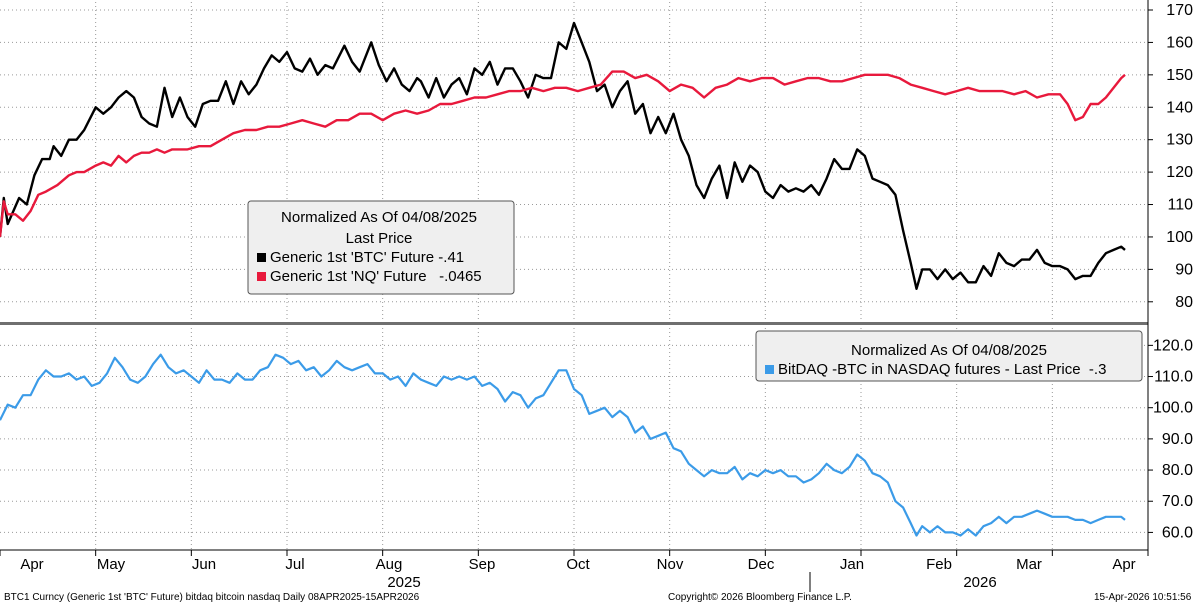 This screenshot has width=1200, height=608. I want to click on top-legend-box, so click(381, 247).